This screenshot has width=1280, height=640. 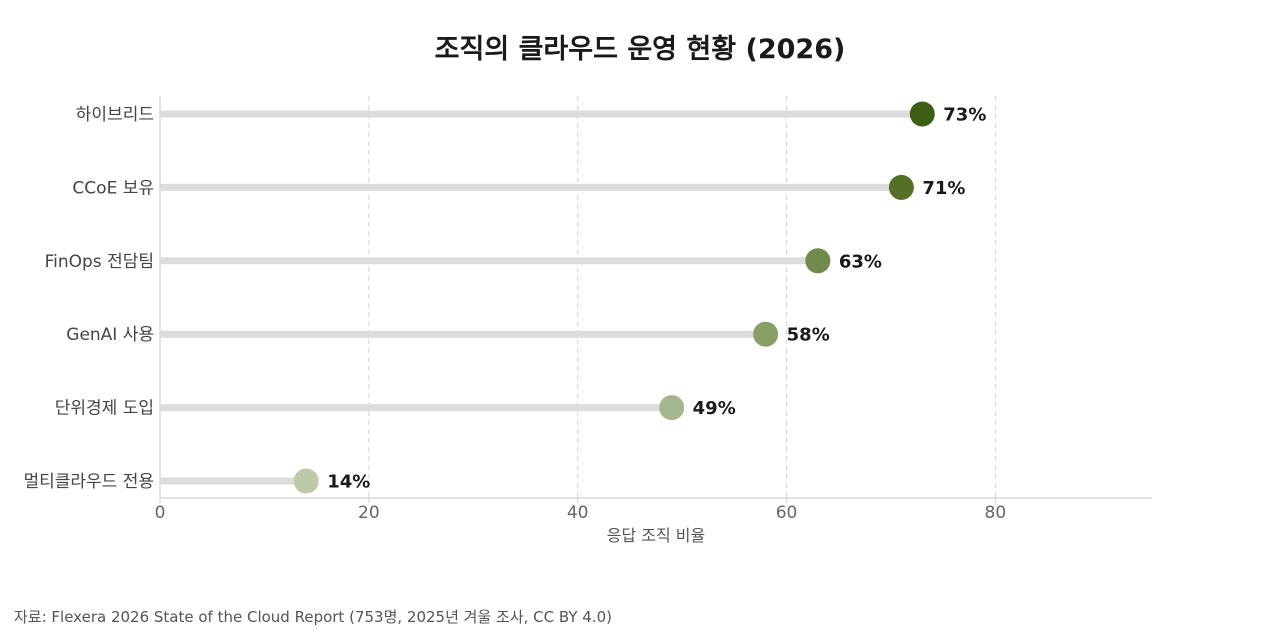 I want to click on x-tick-label: 40, so click(x=578, y=513).